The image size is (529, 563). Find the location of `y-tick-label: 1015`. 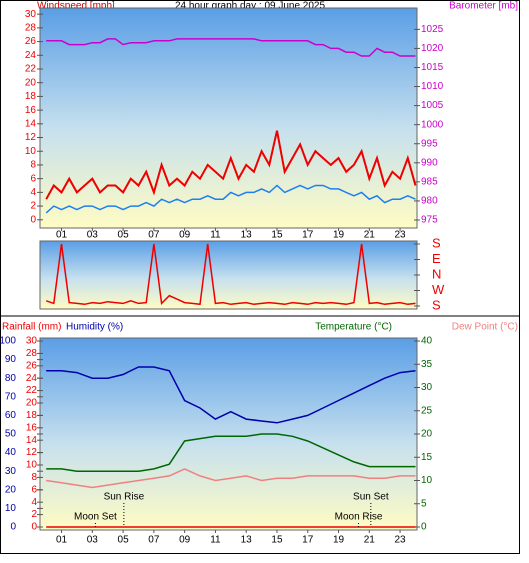

y-tick-label: 1015 is located at coordinates (432, 67).